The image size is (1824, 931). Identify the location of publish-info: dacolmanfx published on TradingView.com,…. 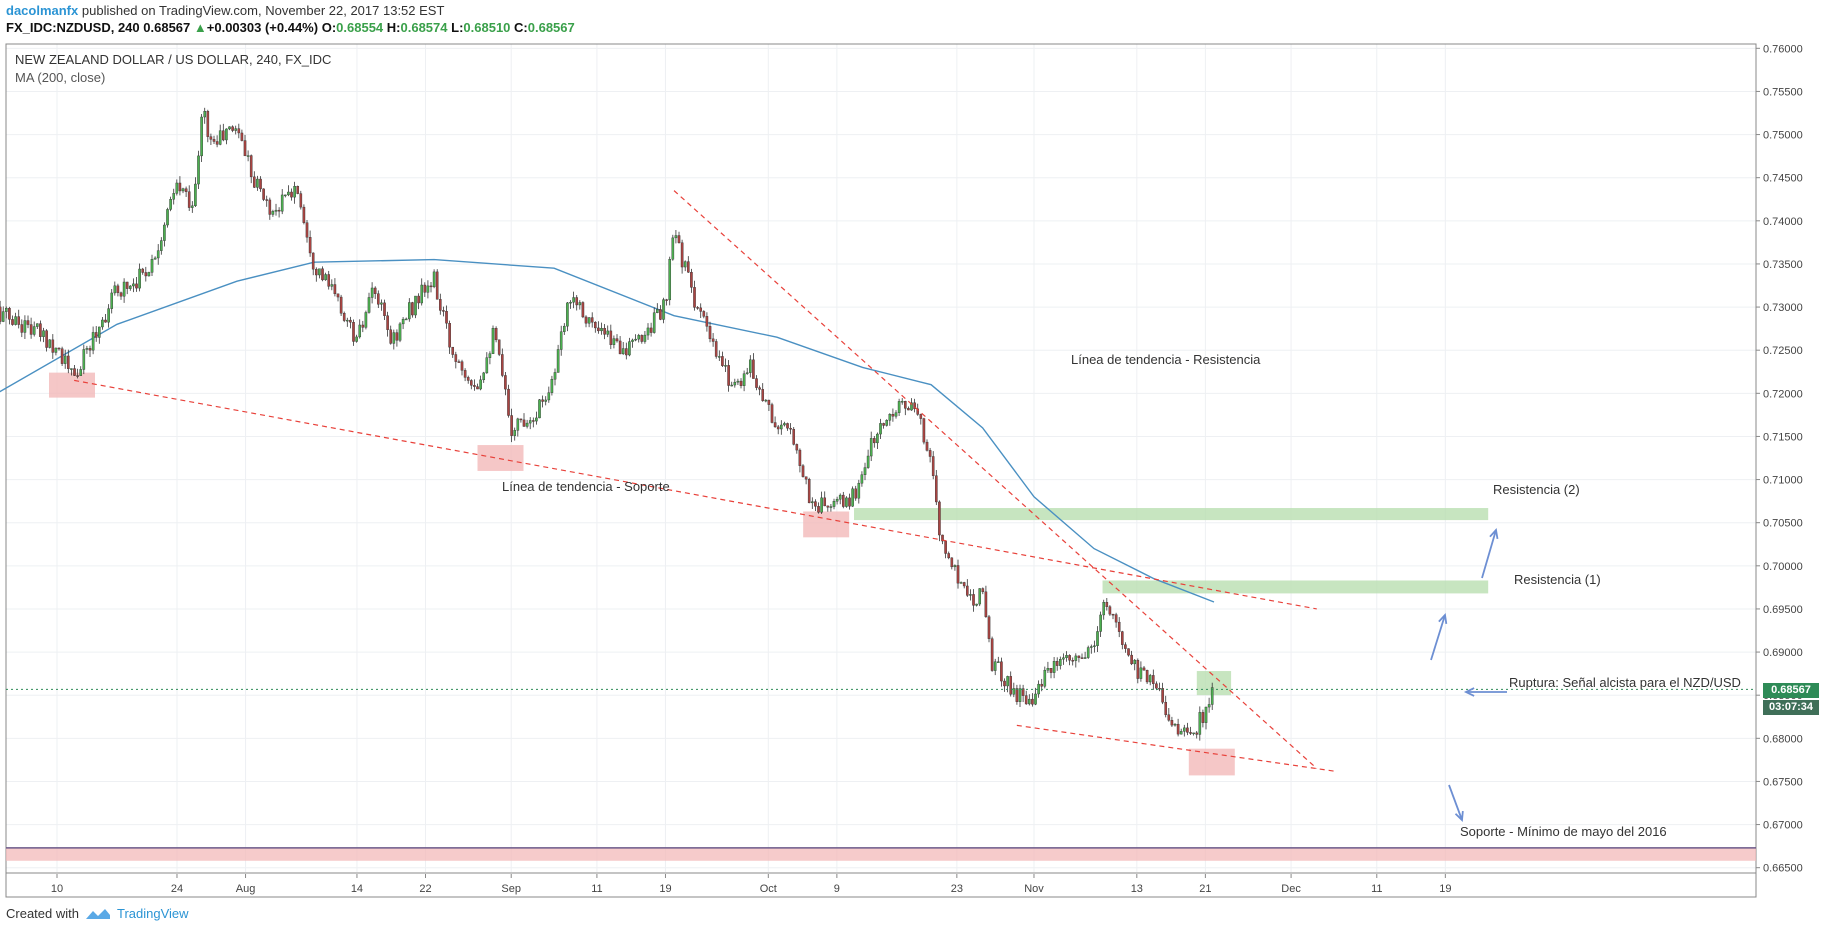
(225, 10).